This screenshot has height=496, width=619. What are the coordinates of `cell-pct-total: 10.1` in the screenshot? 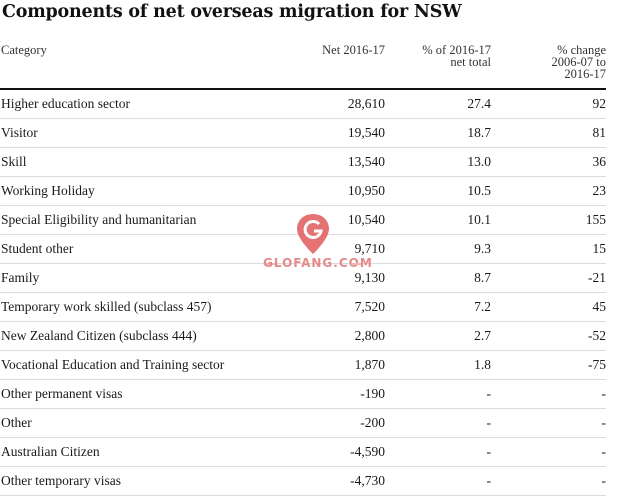 It's located at (438, 220).